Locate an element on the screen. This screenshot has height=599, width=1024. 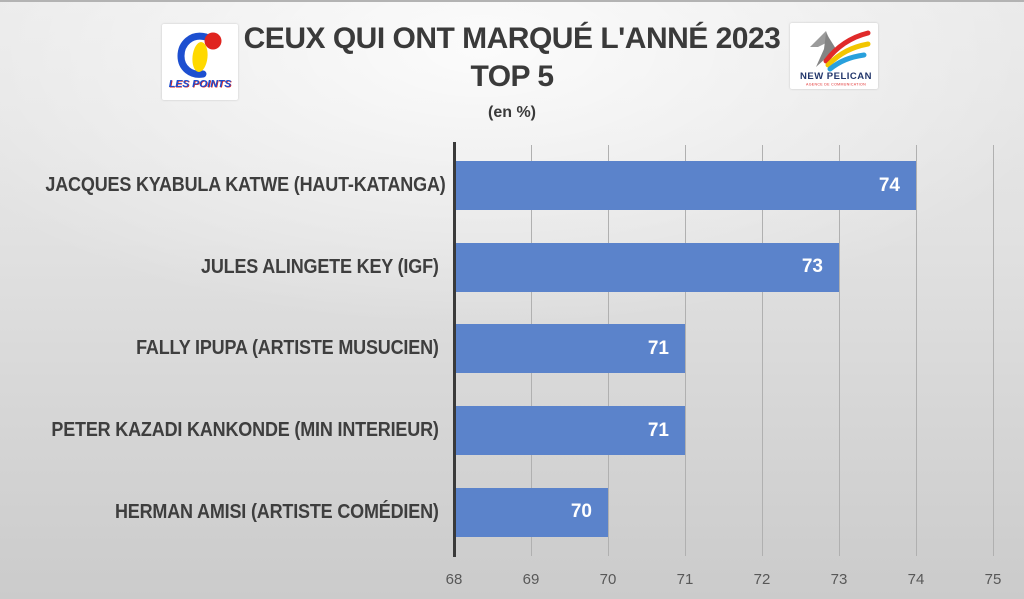
chart-row: FALLY IPUPA (ARTISTE MUSUCIEN) 71 is located at coordinates (496, 349).